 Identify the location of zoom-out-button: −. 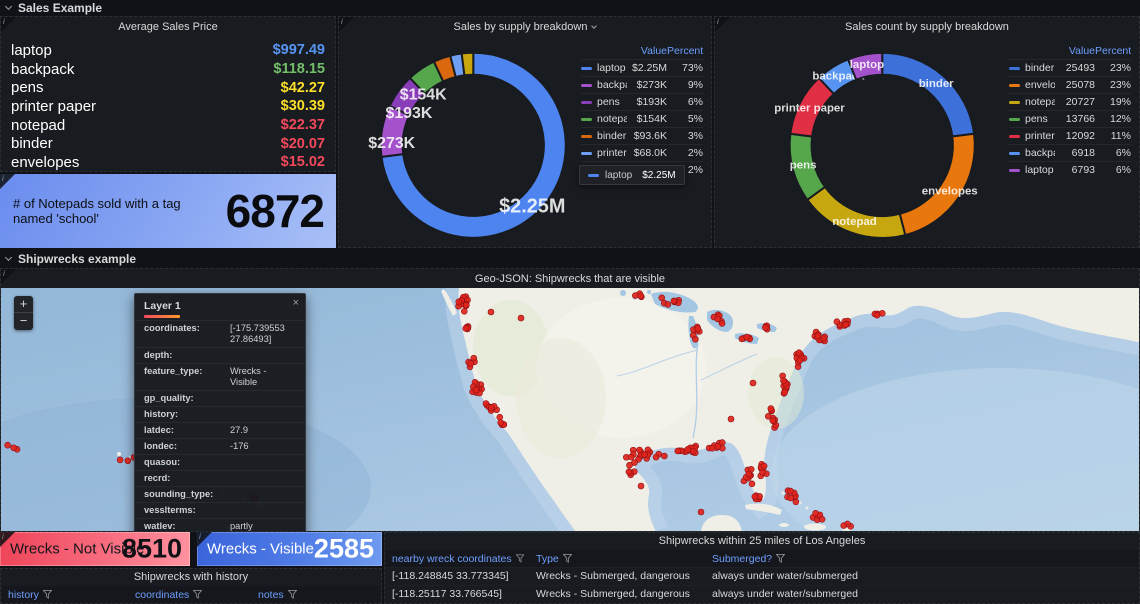
(23, 320).